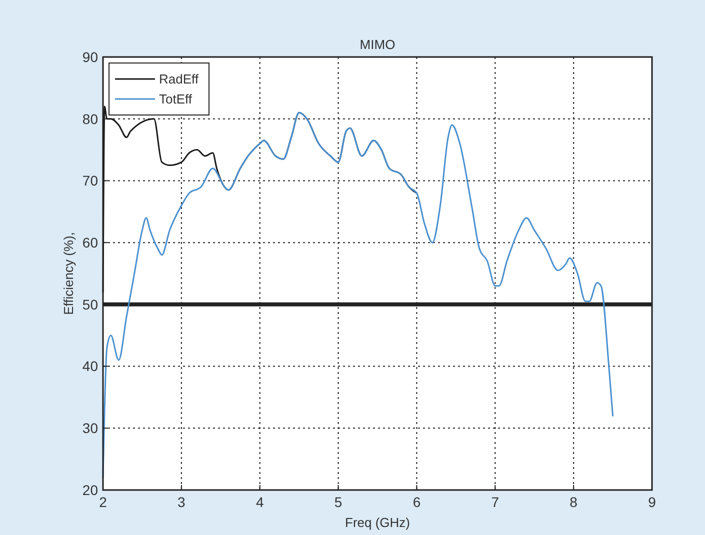  I want to click on x-tick-label: 3, so click(182, 502).